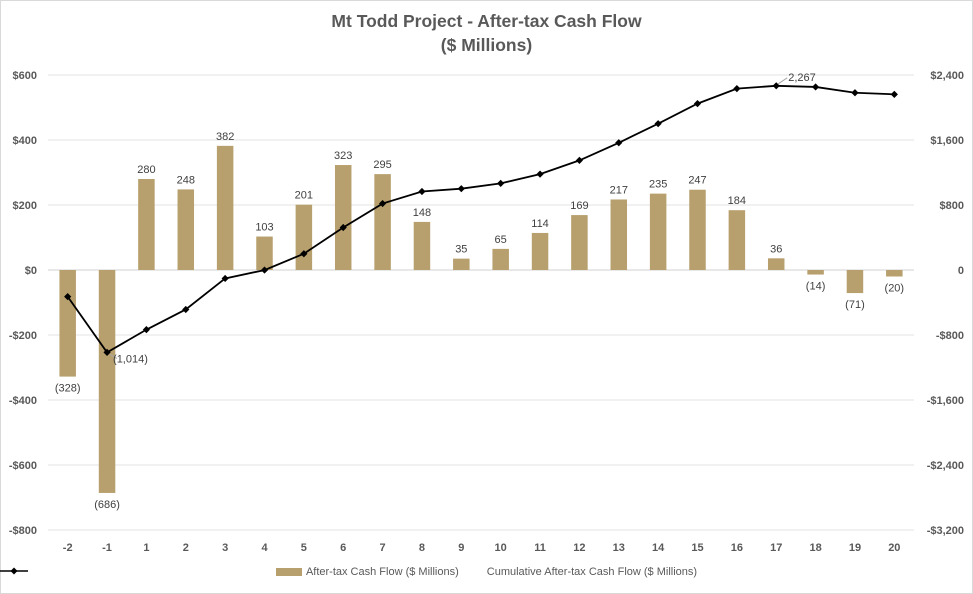  Describe the element at coordinates (383, 548) in the screenshot. I see `x-tick-label: 7` at that location.